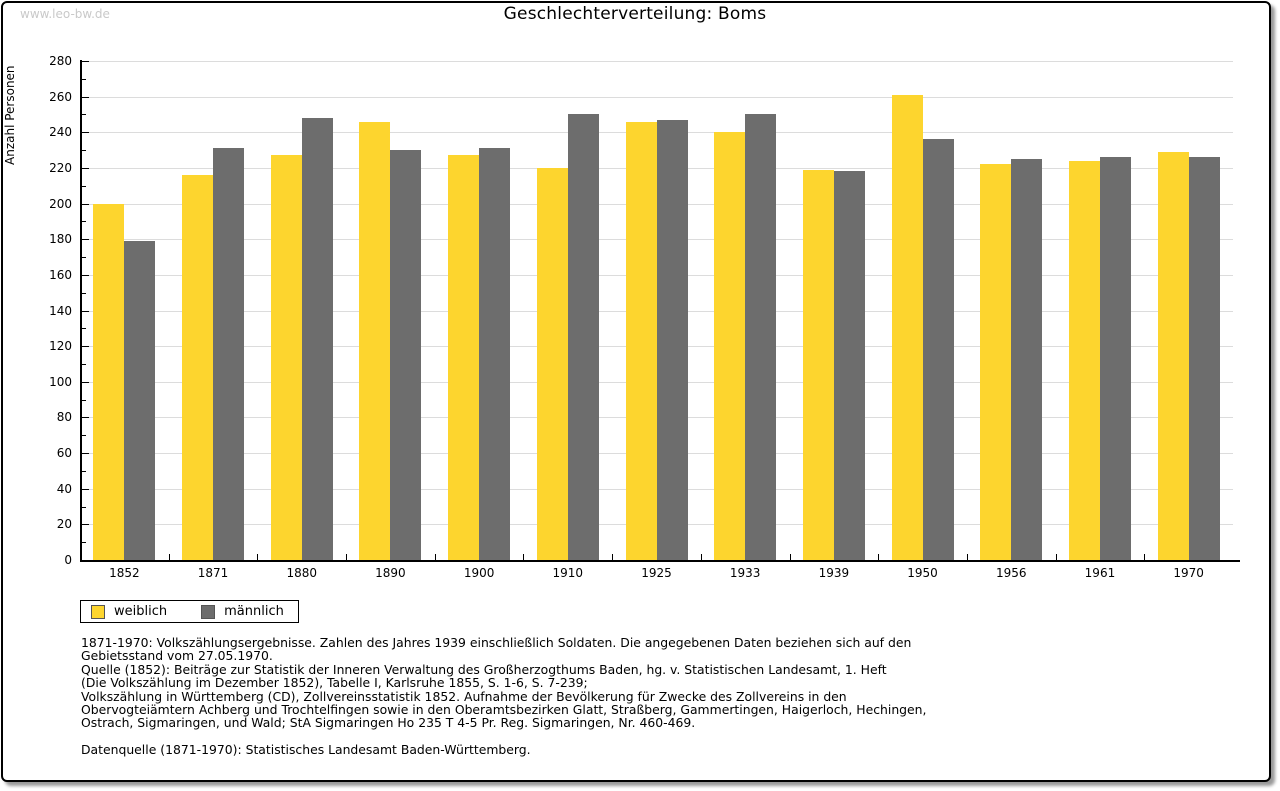  What do you see at coordinates (730, 346) in the screenshot?
I see `bar-weiblich-1933` at bounding box center [730, 346].